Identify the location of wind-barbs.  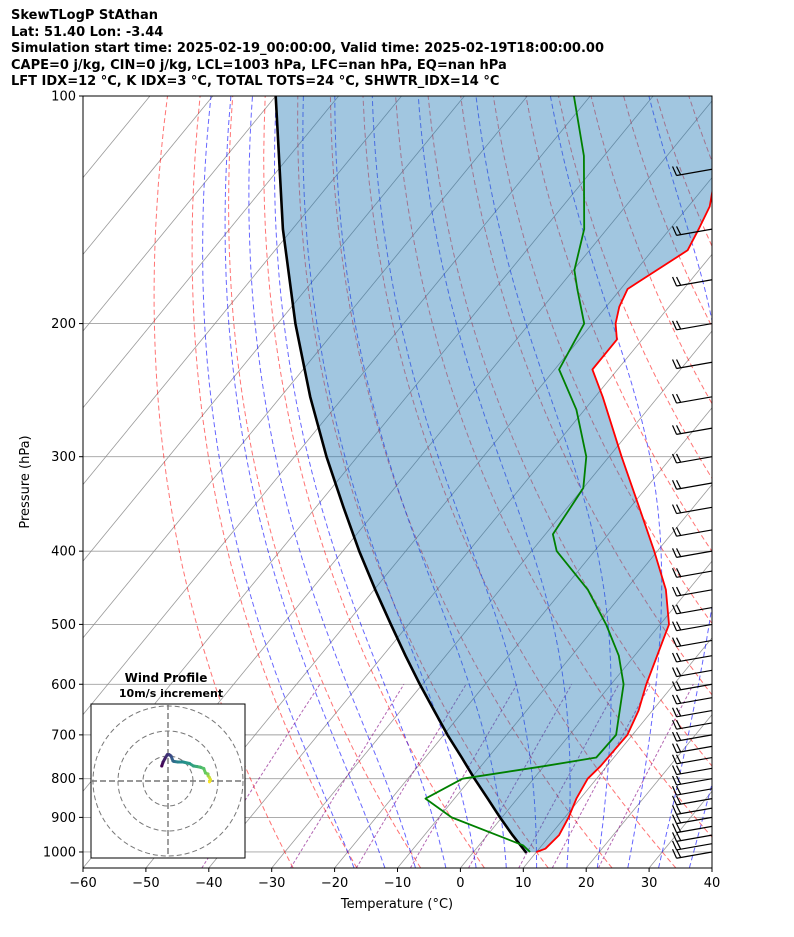
(692, 512).